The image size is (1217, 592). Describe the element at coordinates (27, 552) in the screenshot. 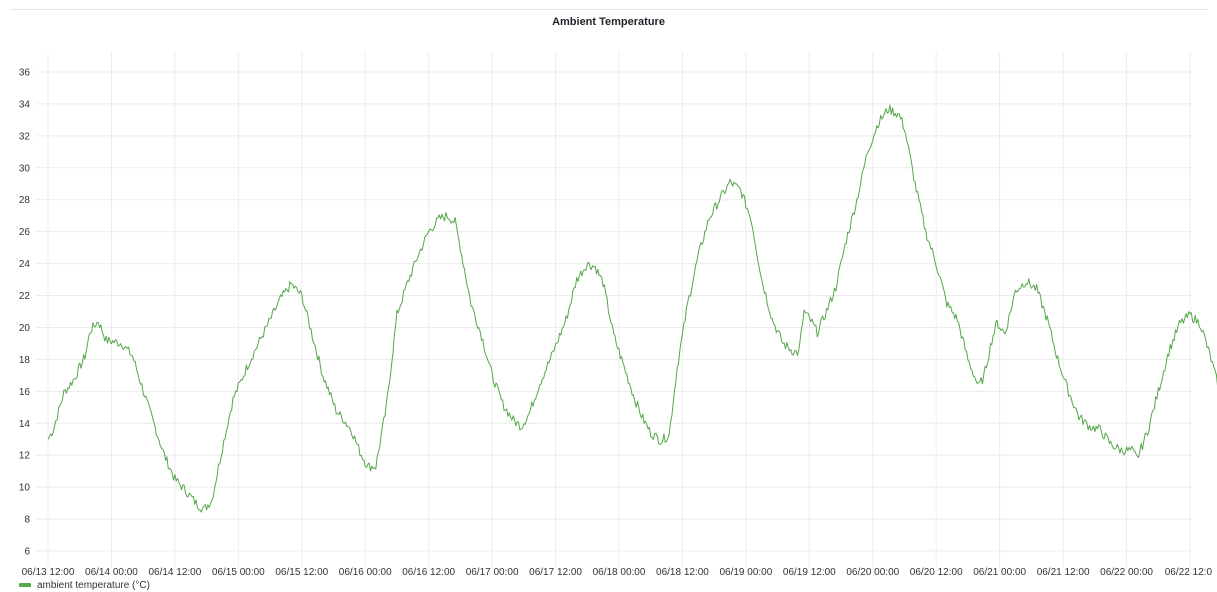

I see `y-tick-label: 6` at that location.